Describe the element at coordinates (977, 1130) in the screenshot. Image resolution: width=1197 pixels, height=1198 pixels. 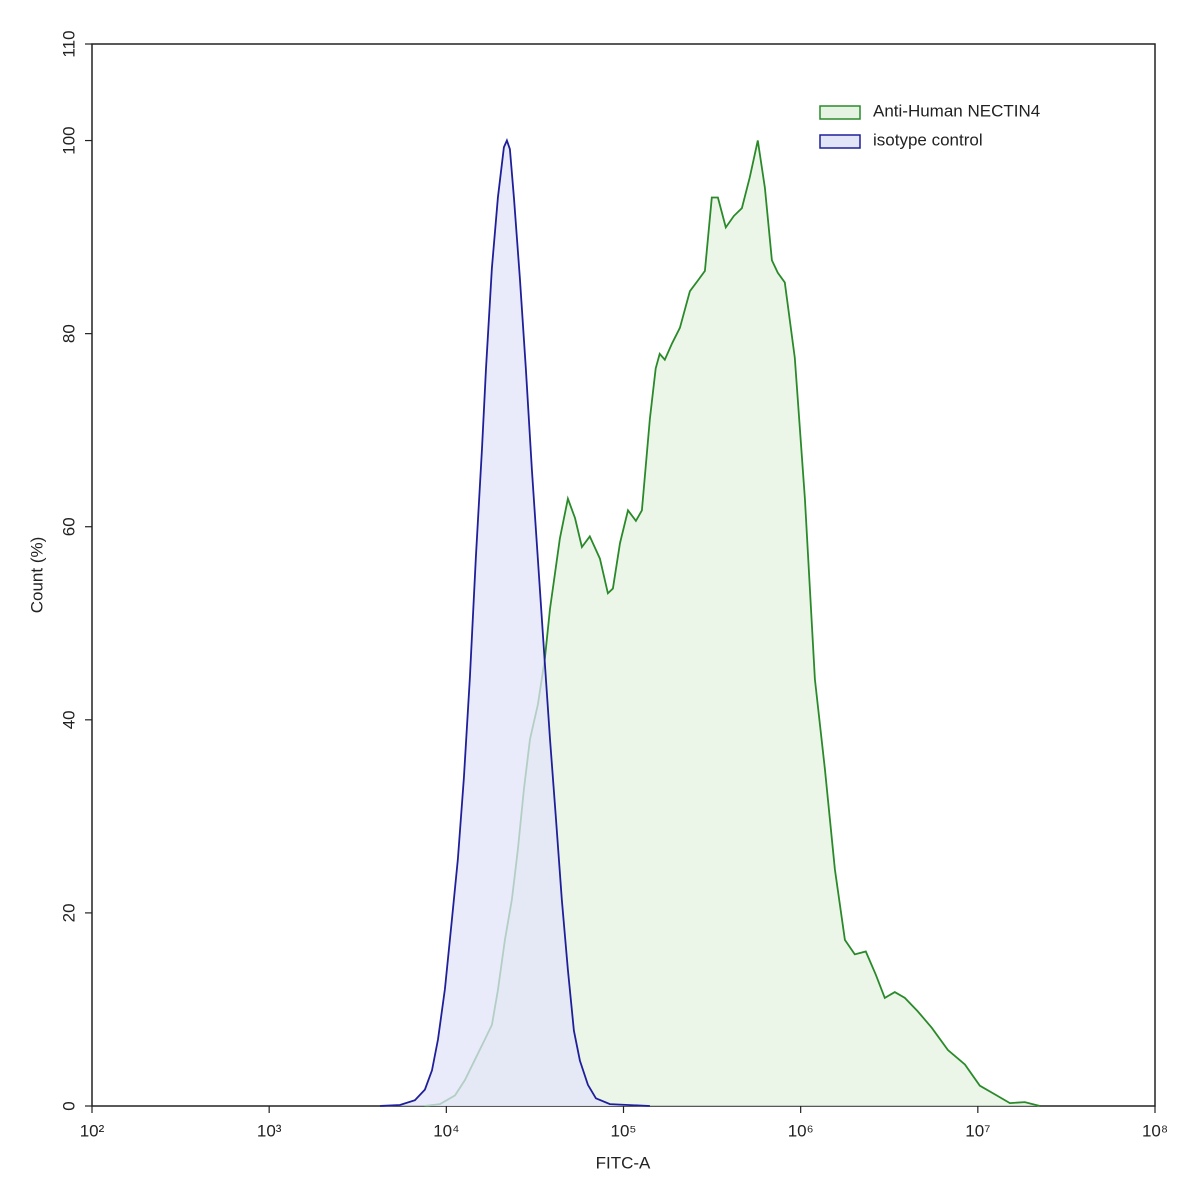
I see `x-tick-label: 10⁷` at that location.